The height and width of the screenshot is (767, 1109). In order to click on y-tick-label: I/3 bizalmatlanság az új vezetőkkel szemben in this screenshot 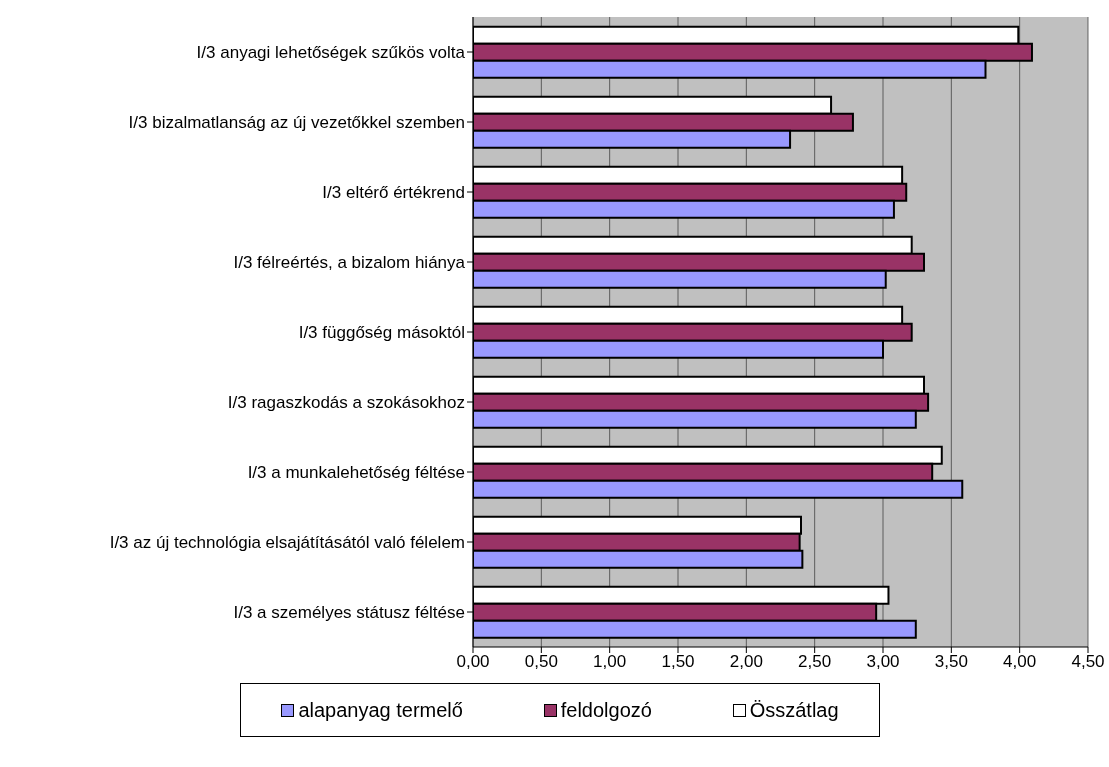, I will do `click(296, 123)`.